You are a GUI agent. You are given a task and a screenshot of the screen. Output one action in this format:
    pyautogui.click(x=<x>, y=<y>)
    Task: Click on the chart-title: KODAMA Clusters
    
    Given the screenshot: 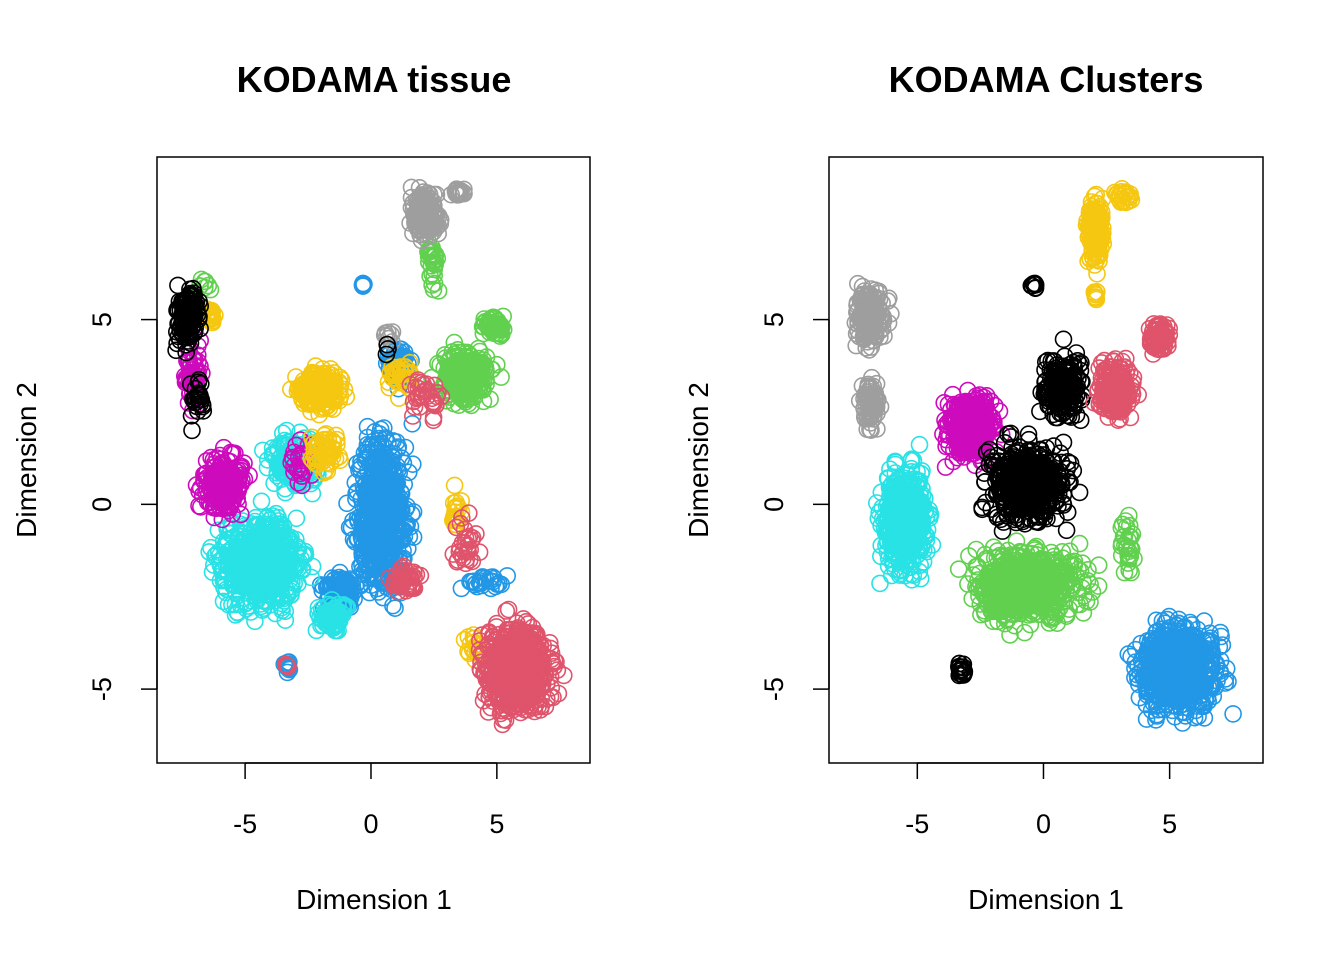 What is the action you would take?
    pyautogui.click(x=1046, y=79)
    